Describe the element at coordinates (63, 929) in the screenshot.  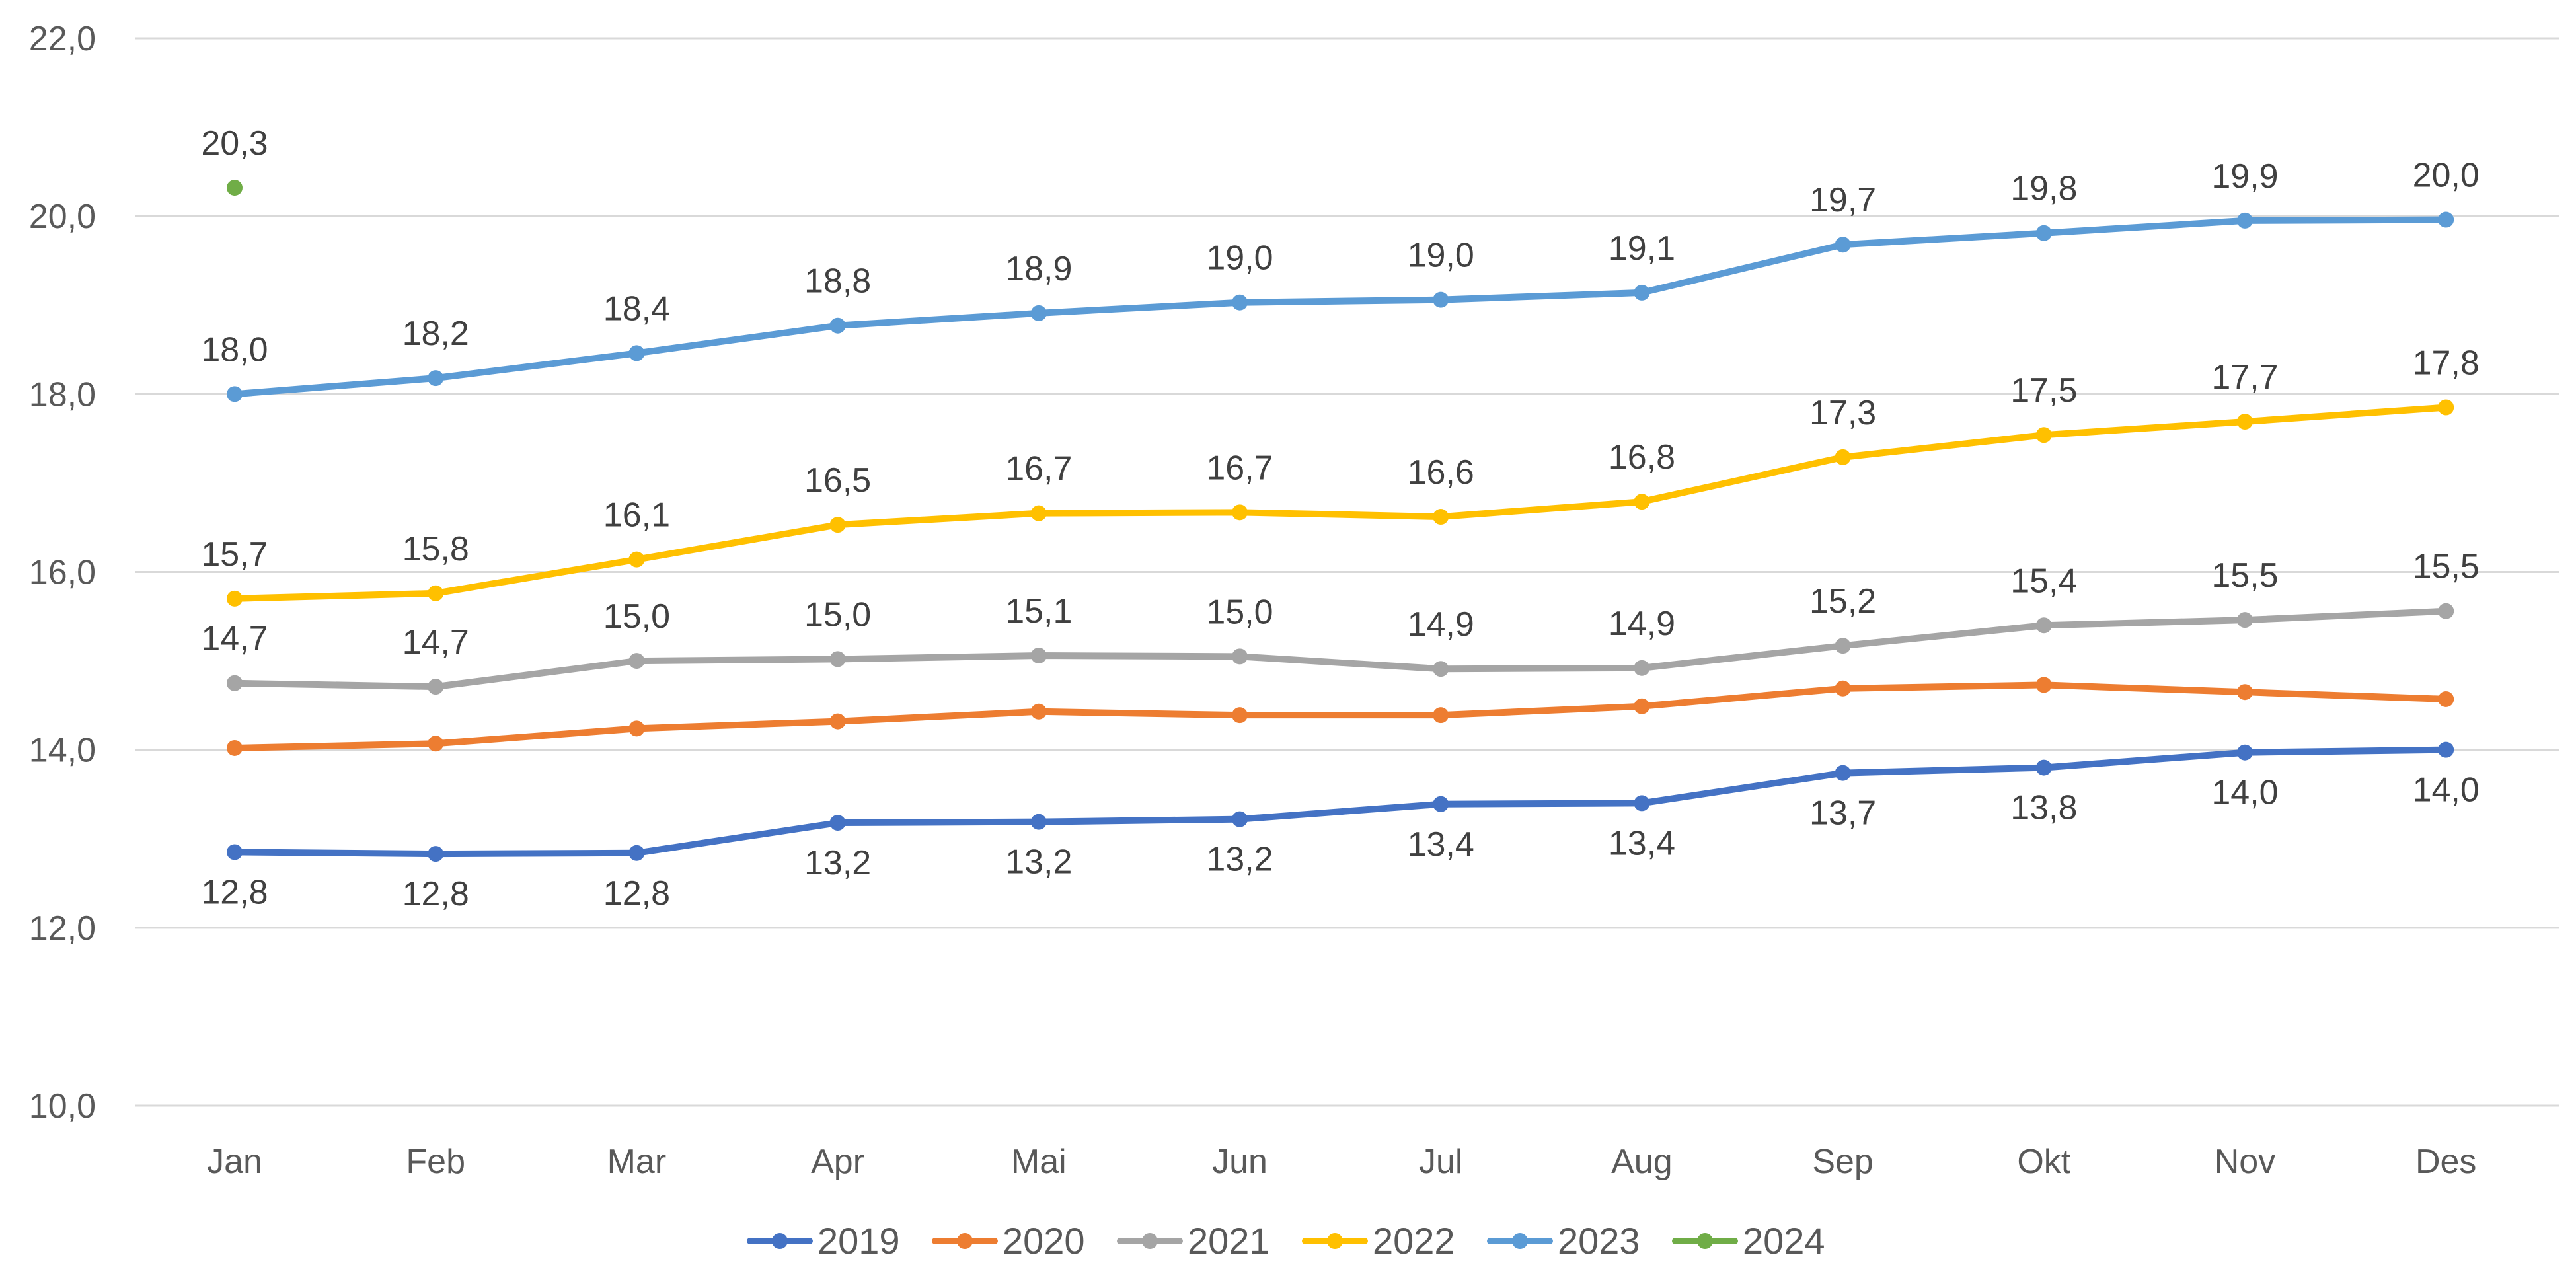
I see `y-tick-label: 12,0` at that location.